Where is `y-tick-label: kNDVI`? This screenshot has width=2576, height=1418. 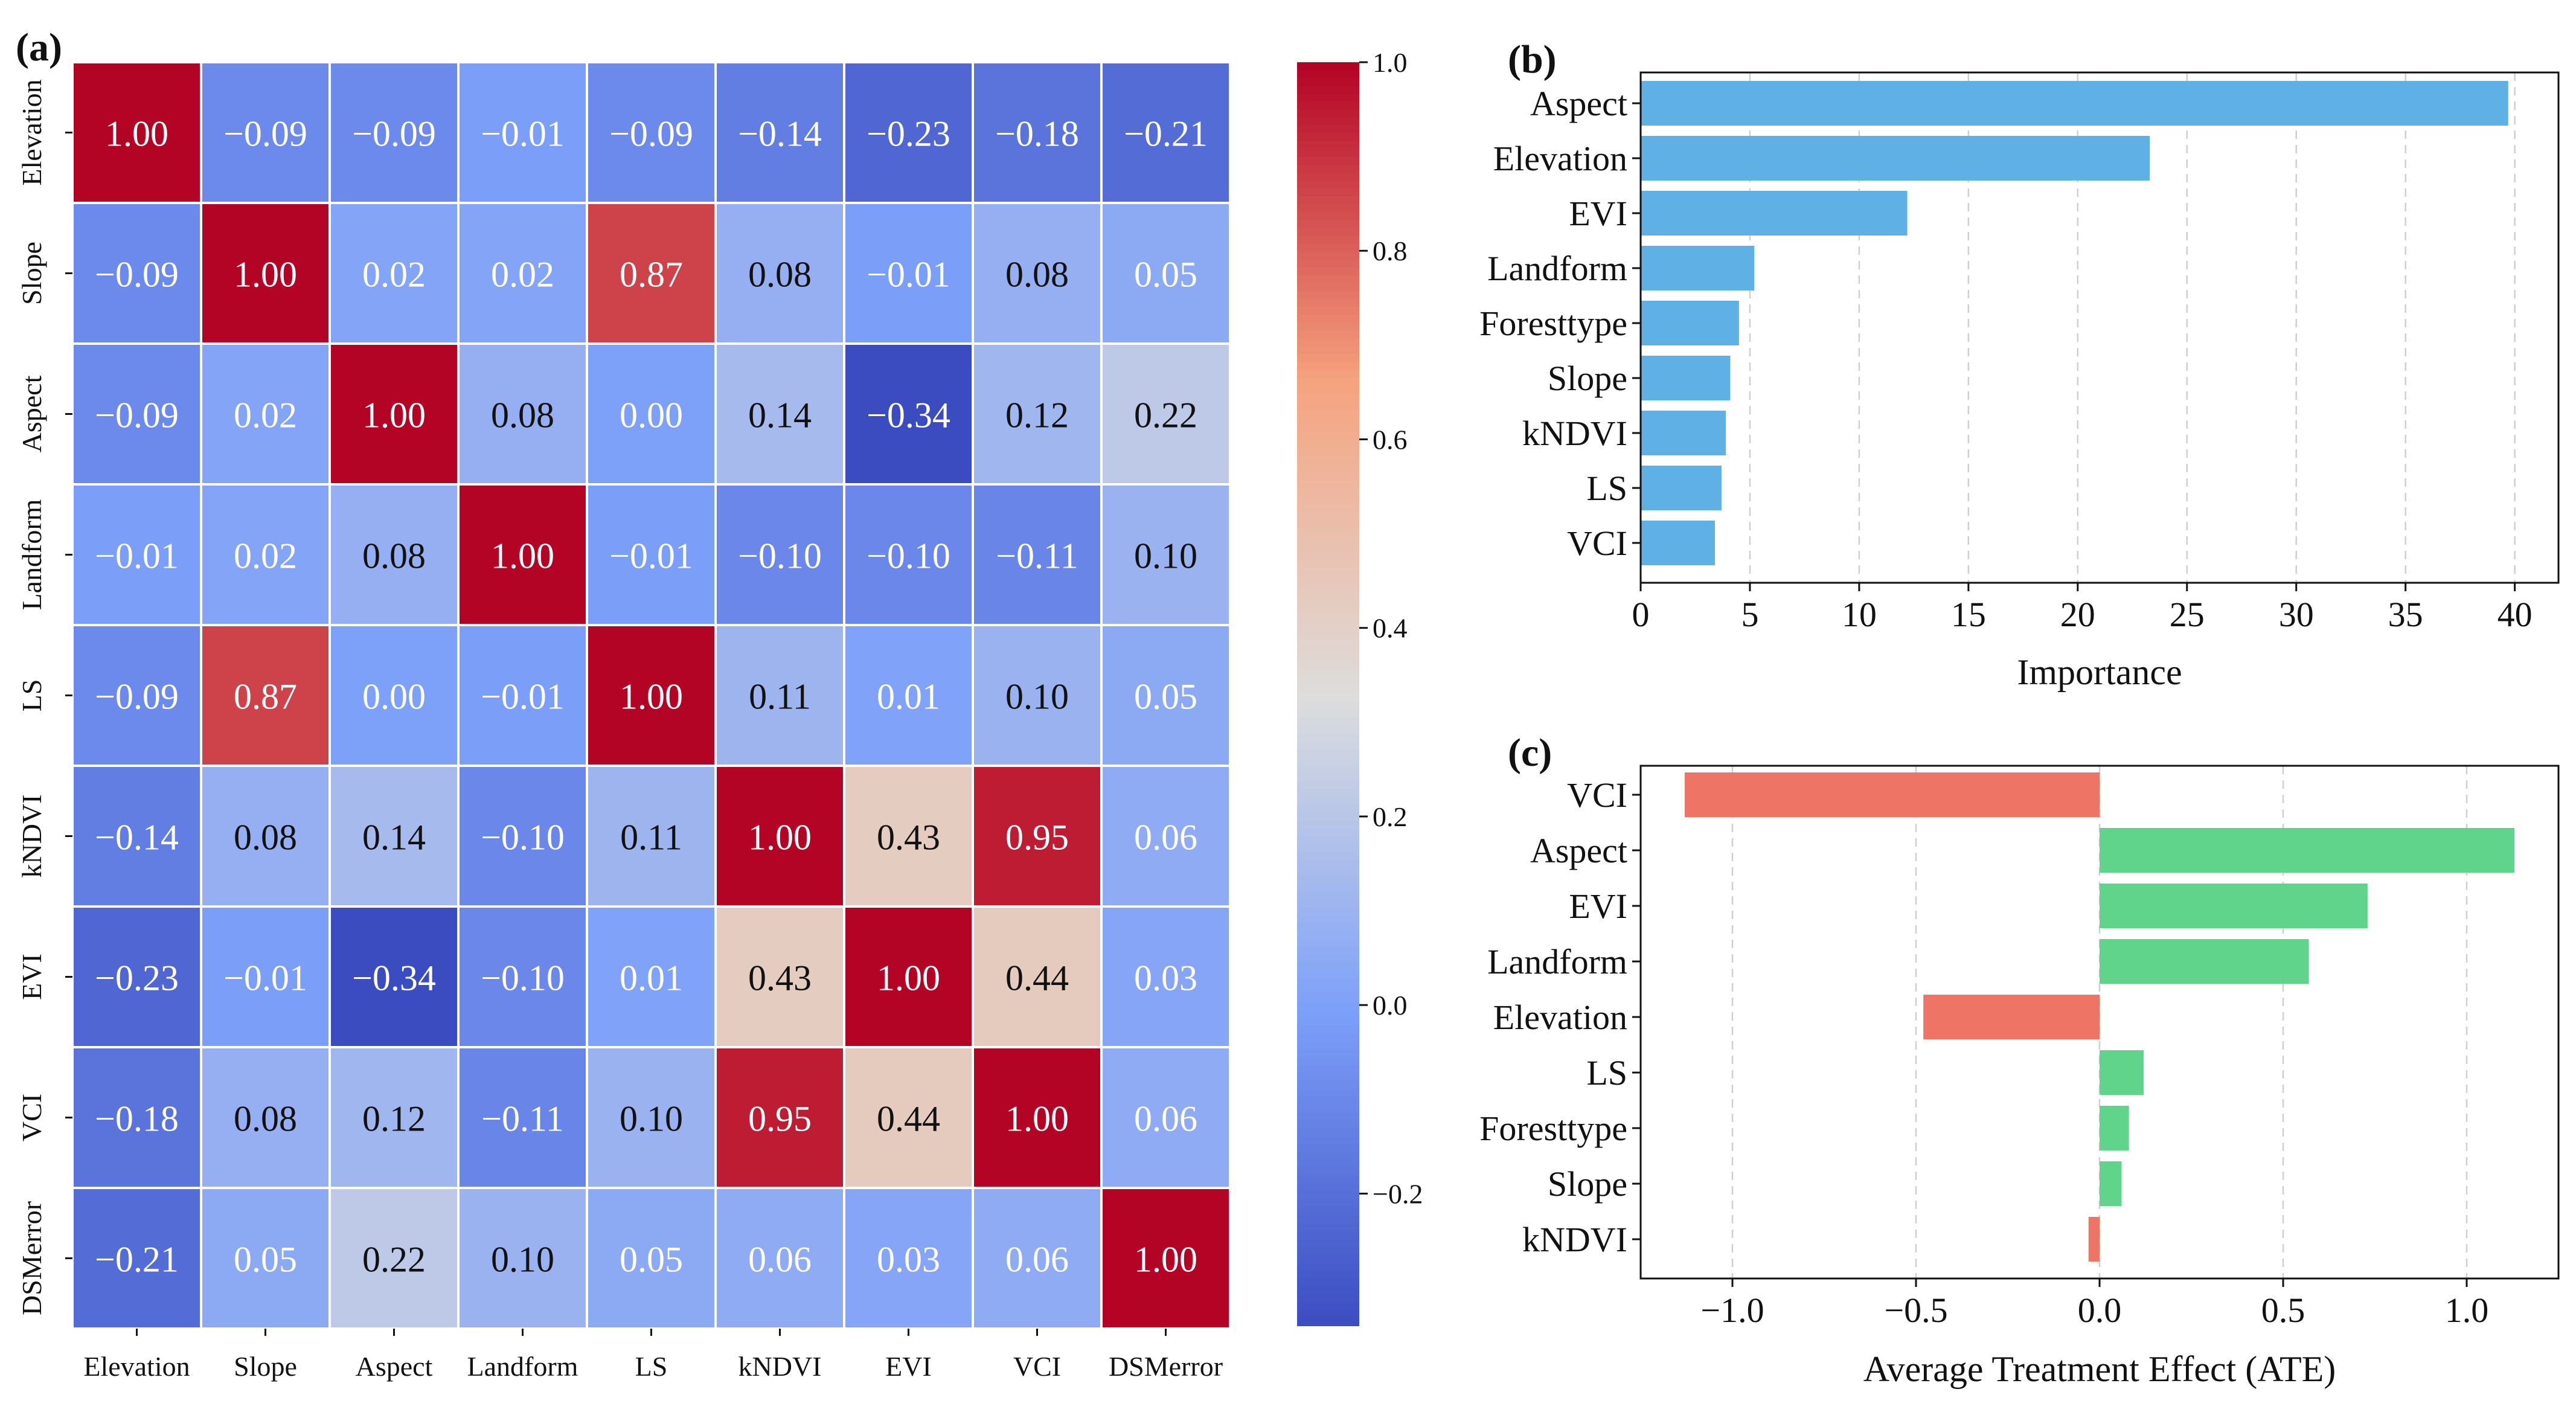 y-tick-label: kNDVI is located at coordinates (1574, 1239).